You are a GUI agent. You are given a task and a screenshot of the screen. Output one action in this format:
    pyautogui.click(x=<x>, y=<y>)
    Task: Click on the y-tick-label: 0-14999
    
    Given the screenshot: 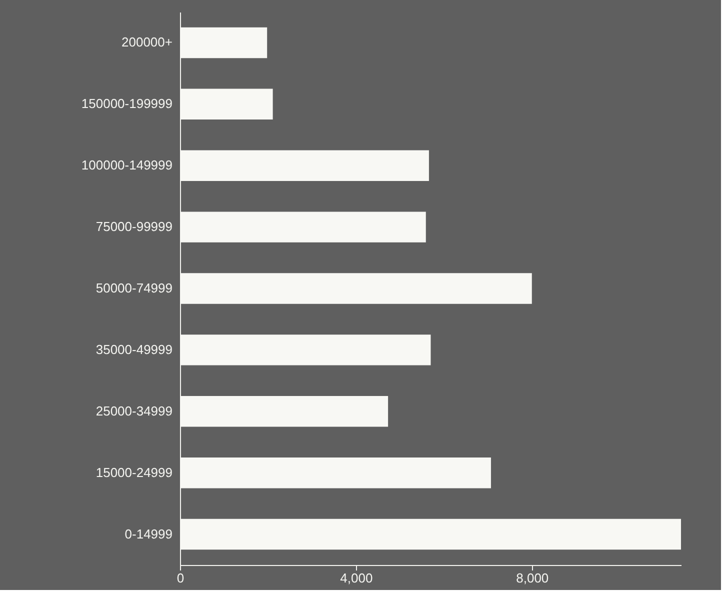 What is the action you would take?
    pyautogui.click(x=148, y=534)
    